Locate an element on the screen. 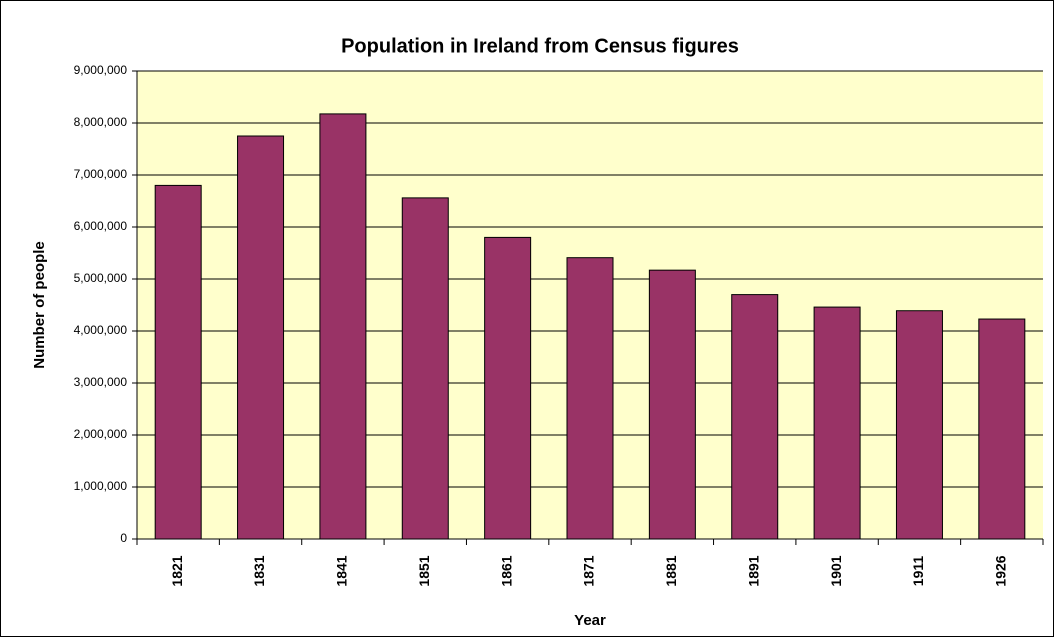 This screenshot has width=1054, height=637. y-tick-label: 4,000,000 is located at coordinates (101, 330).